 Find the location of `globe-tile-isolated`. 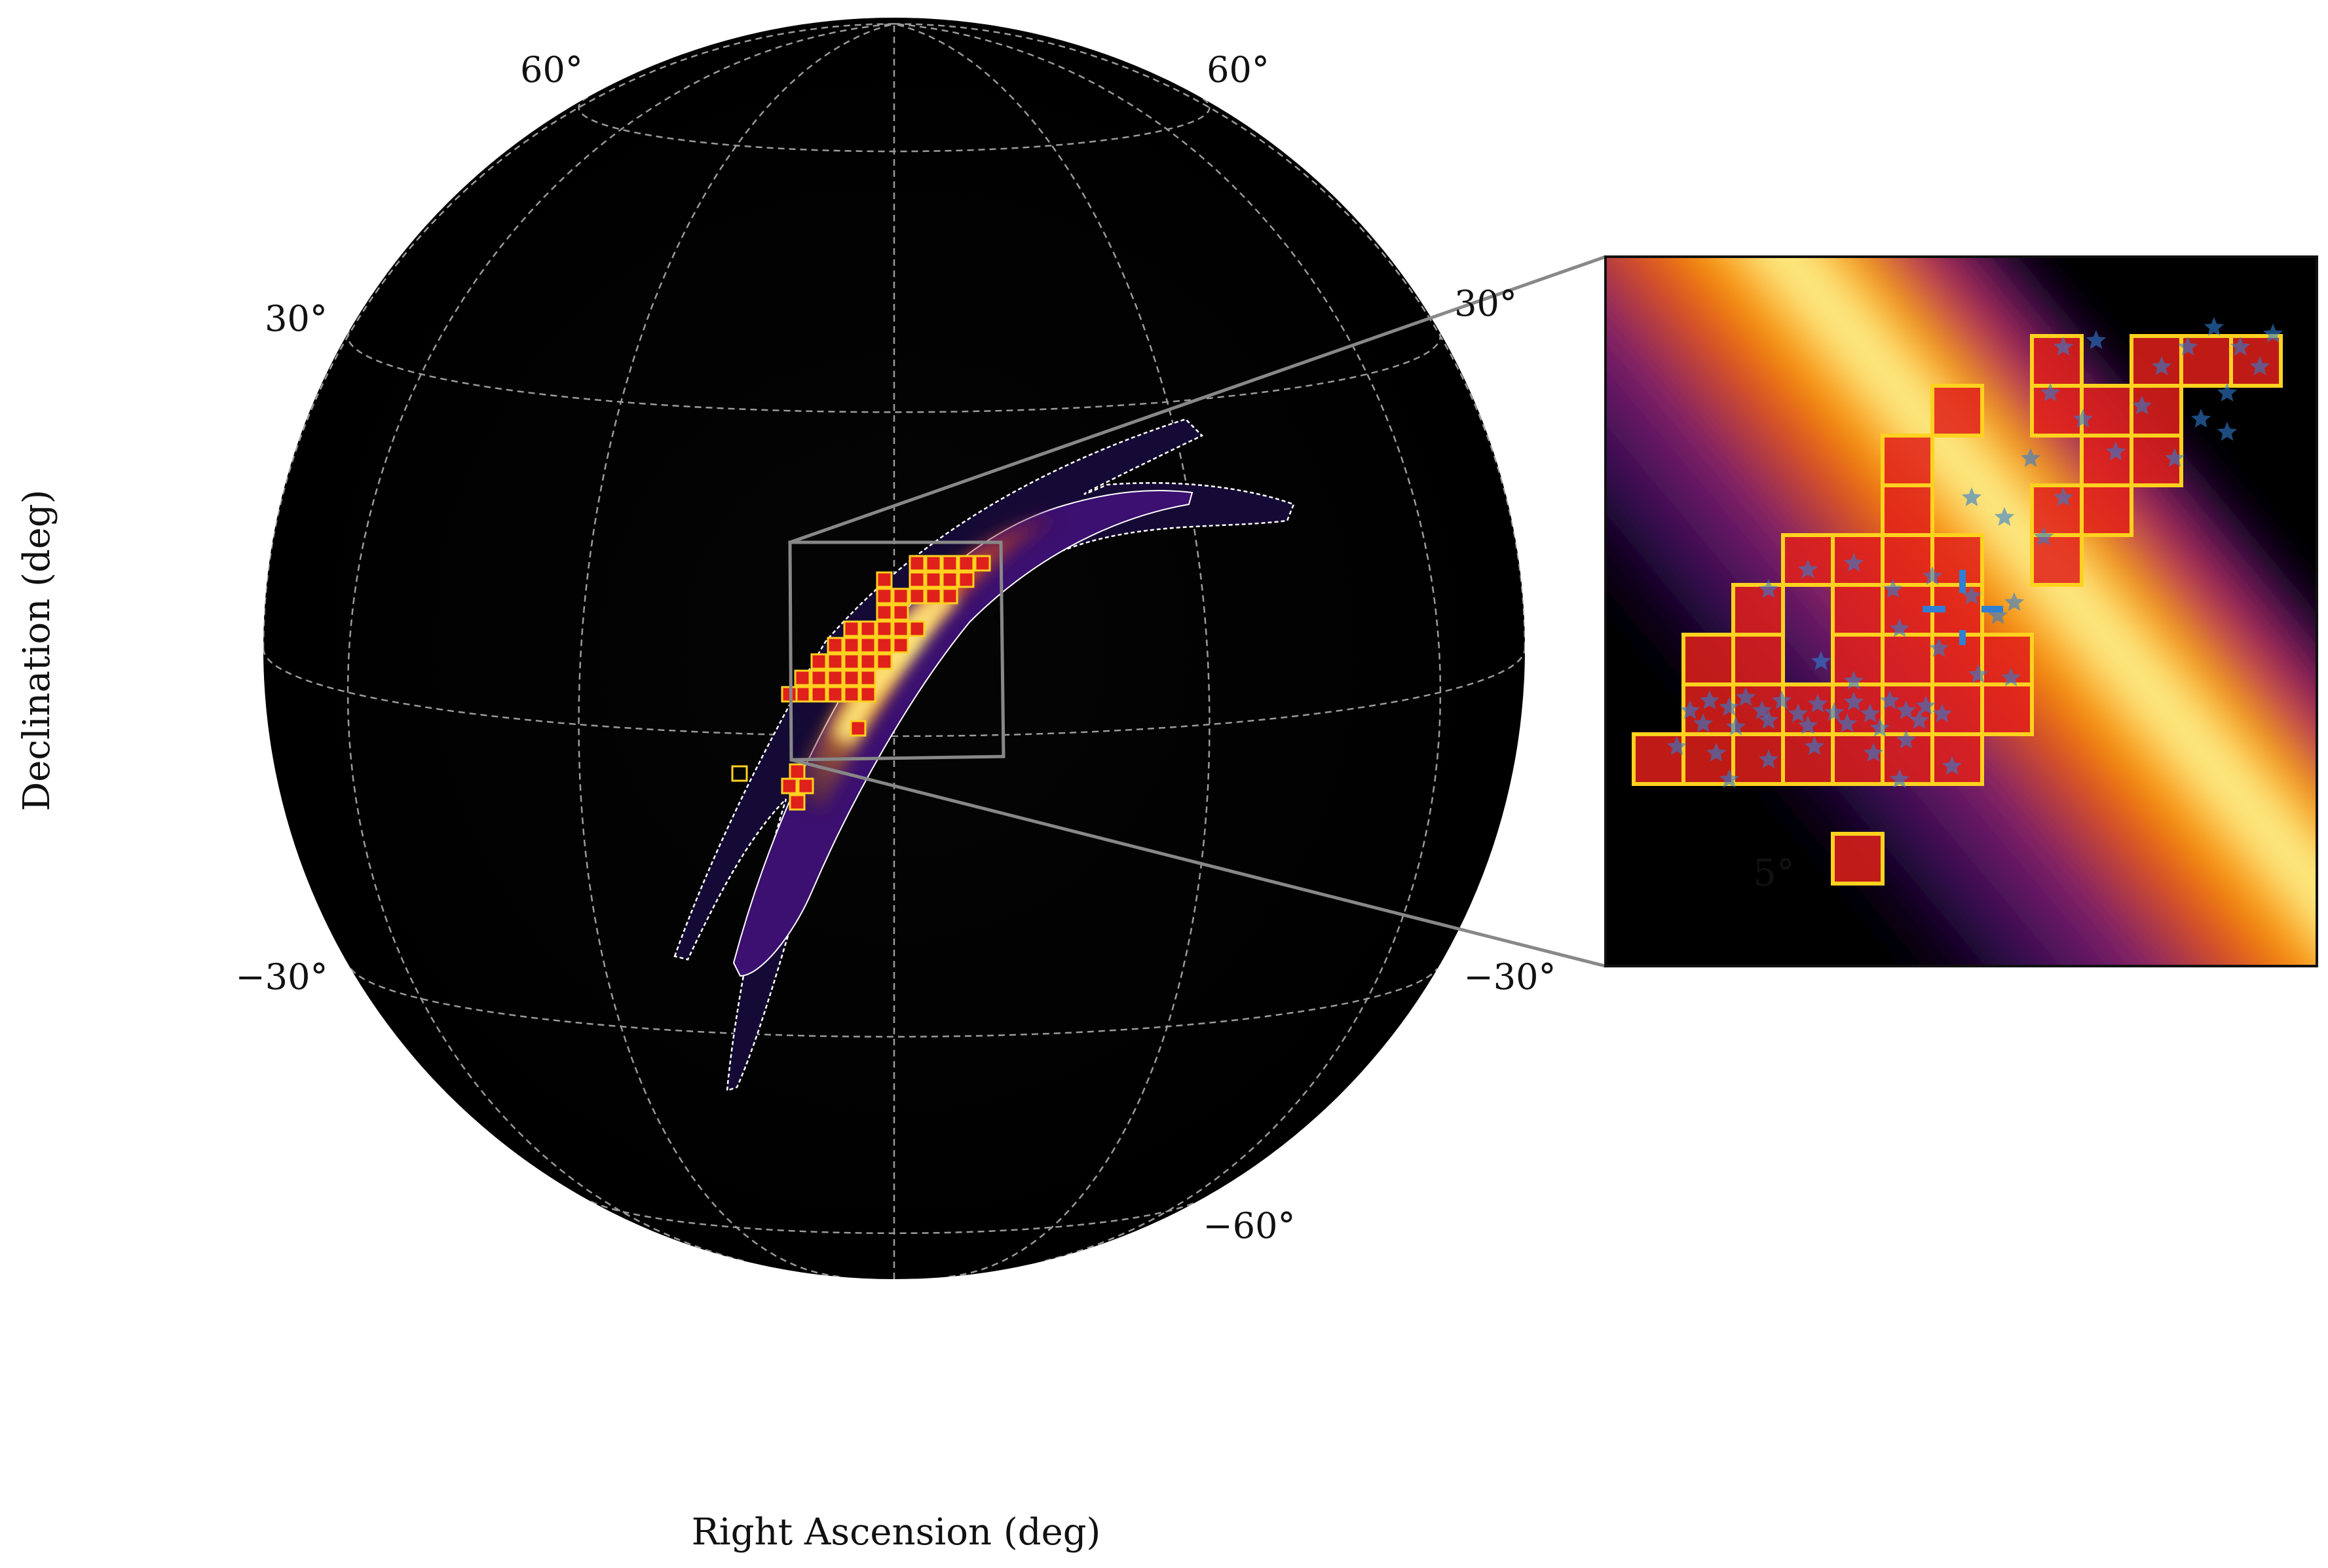

globe-tile-isolated is located at coordinates (739, 773).